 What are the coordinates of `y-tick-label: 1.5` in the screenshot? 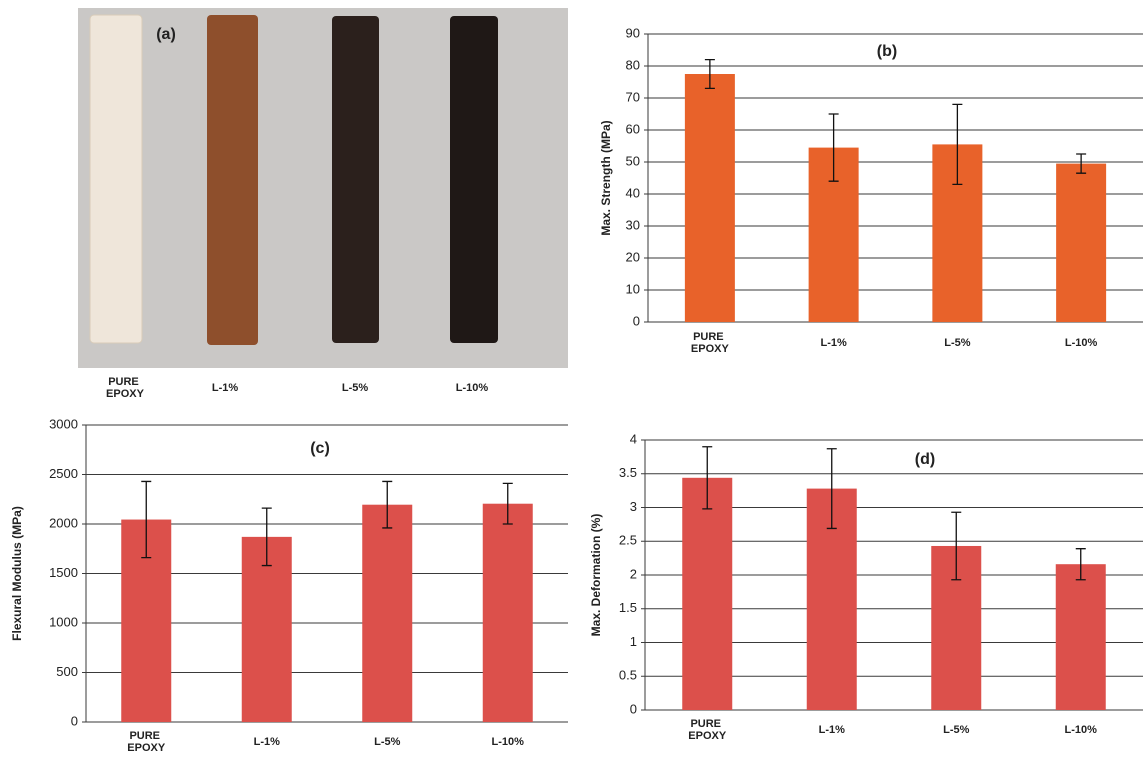 It's located at (628, 607).